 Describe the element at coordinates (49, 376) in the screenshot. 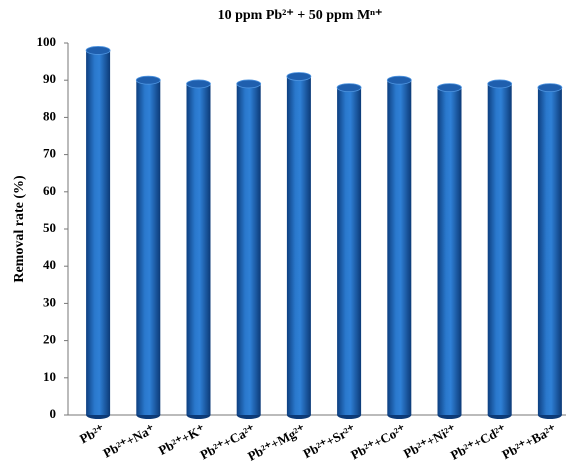

I see `y-tick-label: 10` at that location.